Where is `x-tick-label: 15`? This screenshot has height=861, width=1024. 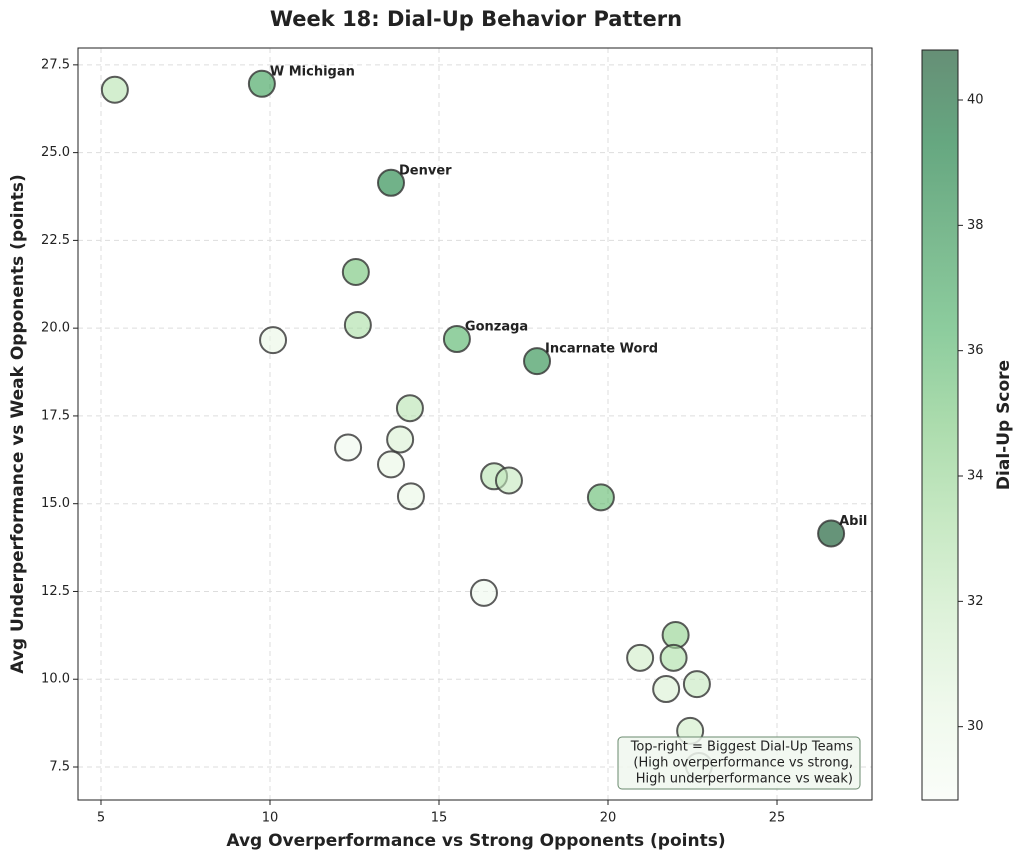
x-tick-label: 15 is located at coordinates (439, 818).